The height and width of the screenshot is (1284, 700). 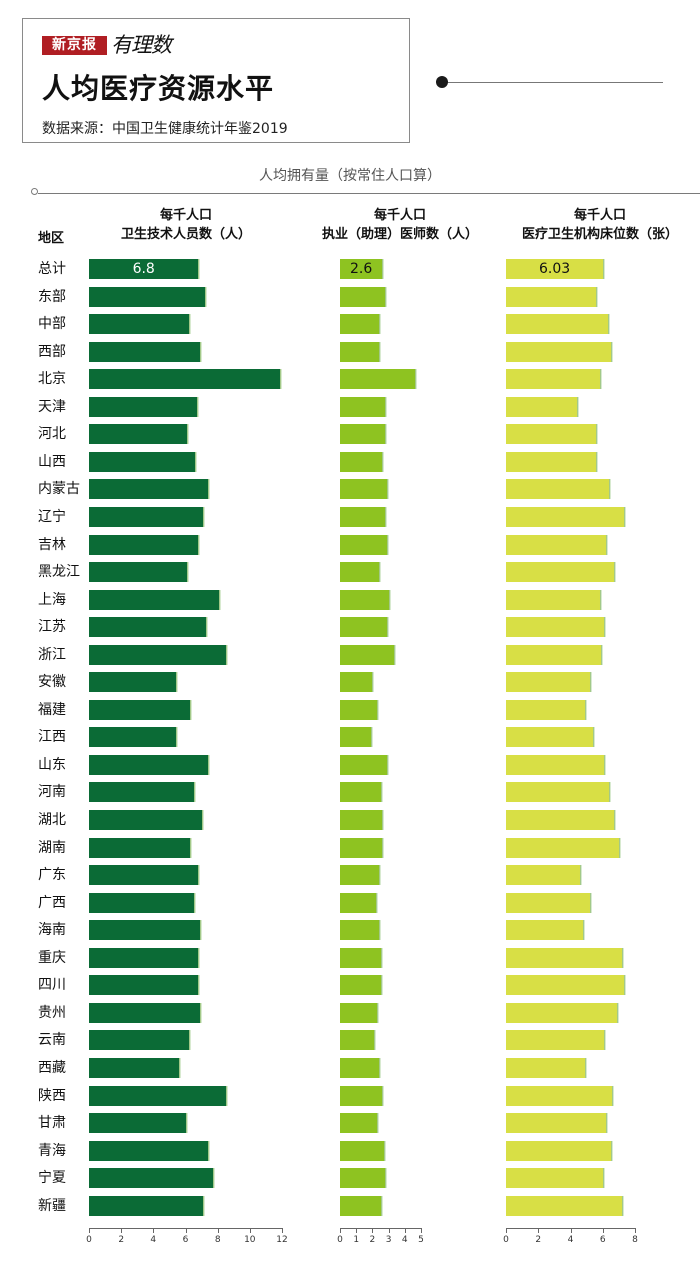 I want to click on column-header-line2: 医疗卫生机构床位数（张）, so click(x=599, y=234).